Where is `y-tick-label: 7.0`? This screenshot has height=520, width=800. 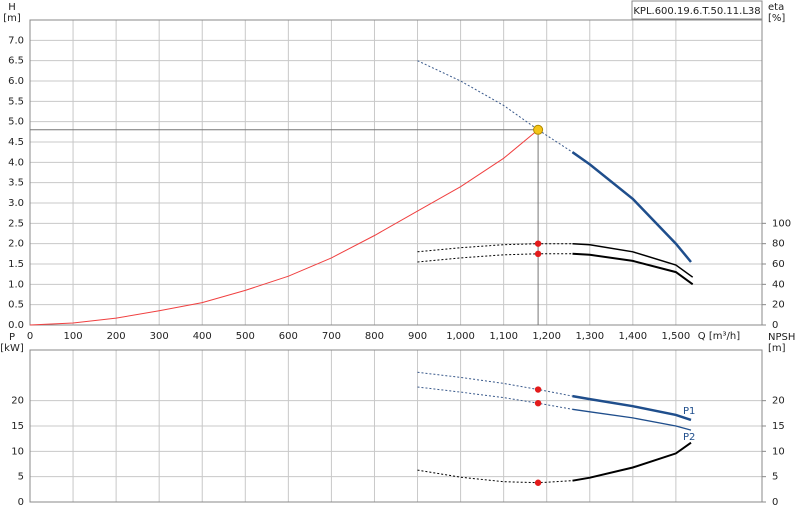
y-tick-label: 7.0 is located at coordinates (16, 40).